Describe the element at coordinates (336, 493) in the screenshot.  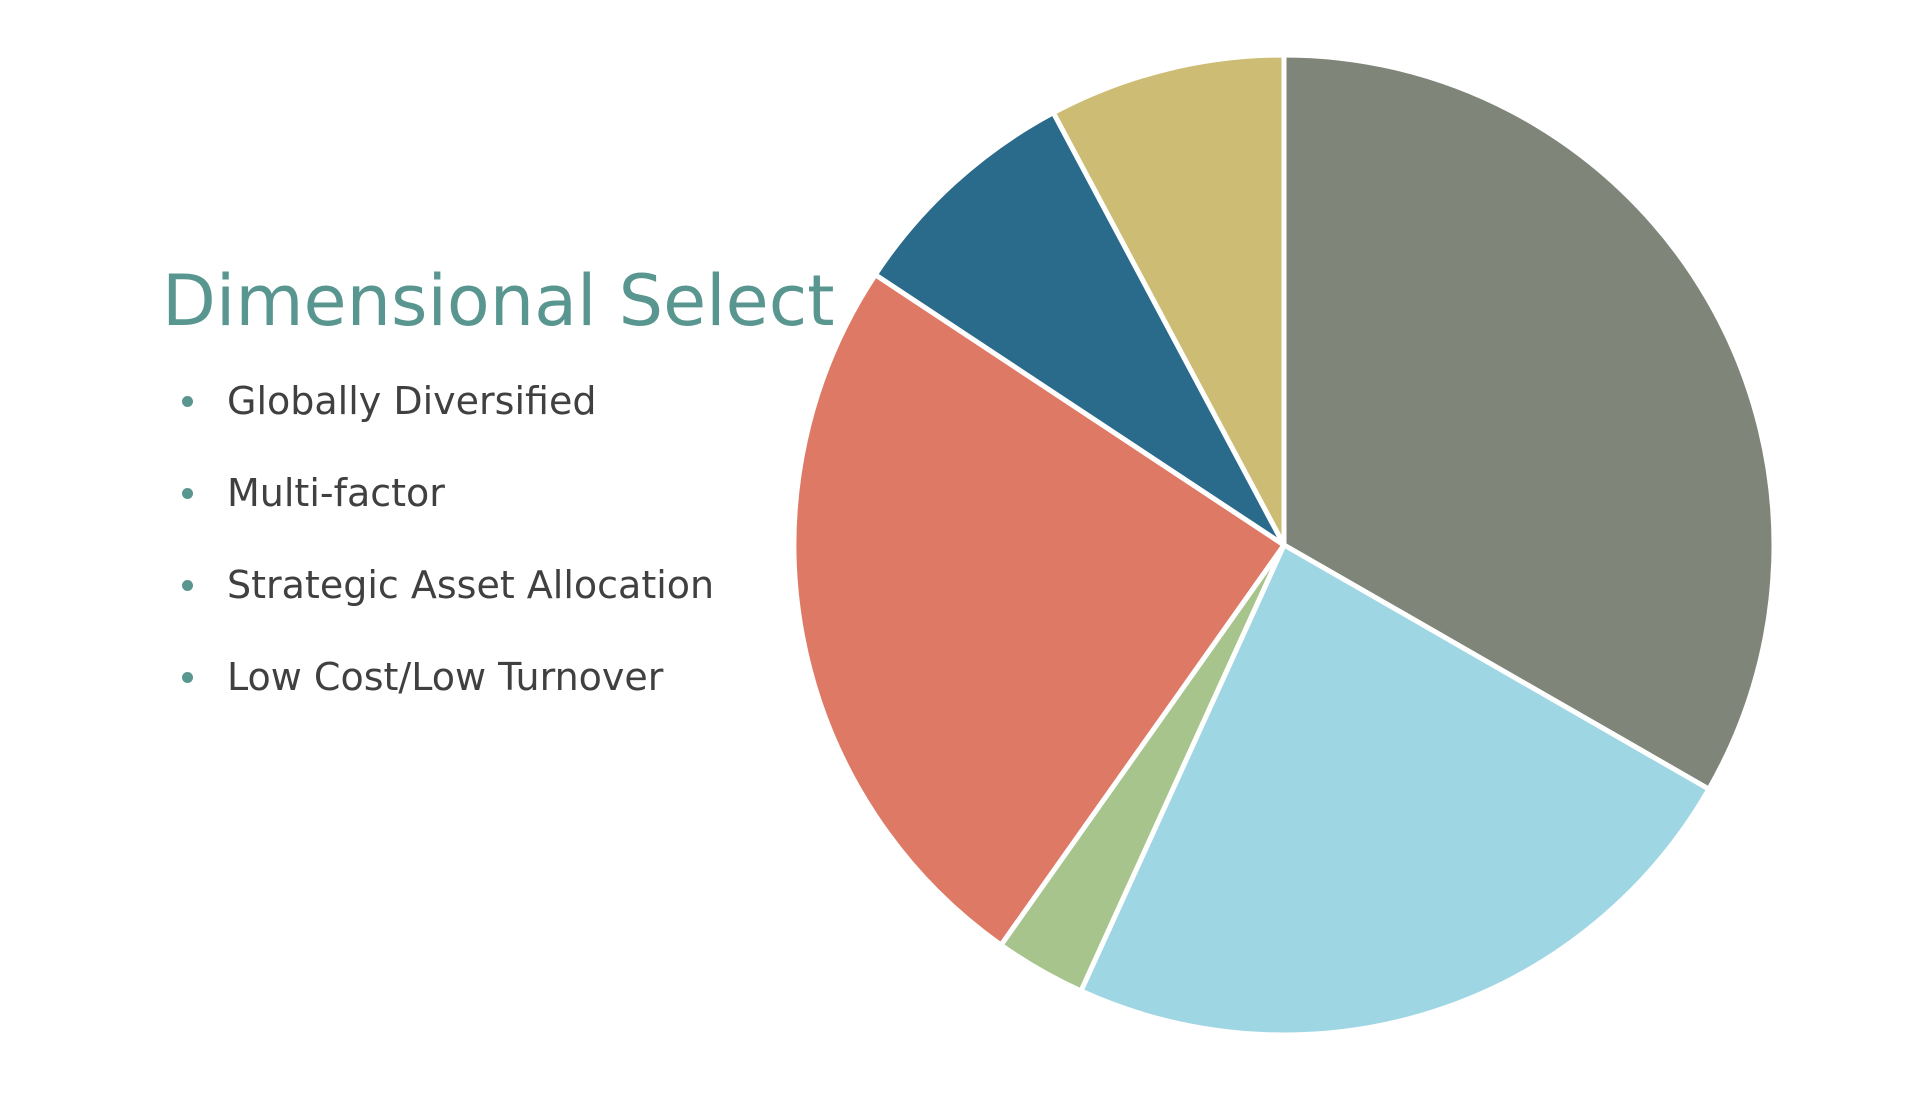
I see `bullet-text: Multi-factor` at that location.